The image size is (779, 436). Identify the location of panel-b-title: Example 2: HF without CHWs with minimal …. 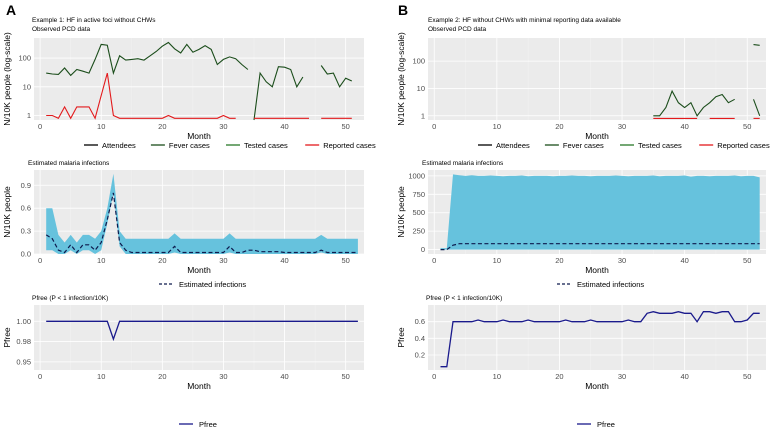
(524, 20).